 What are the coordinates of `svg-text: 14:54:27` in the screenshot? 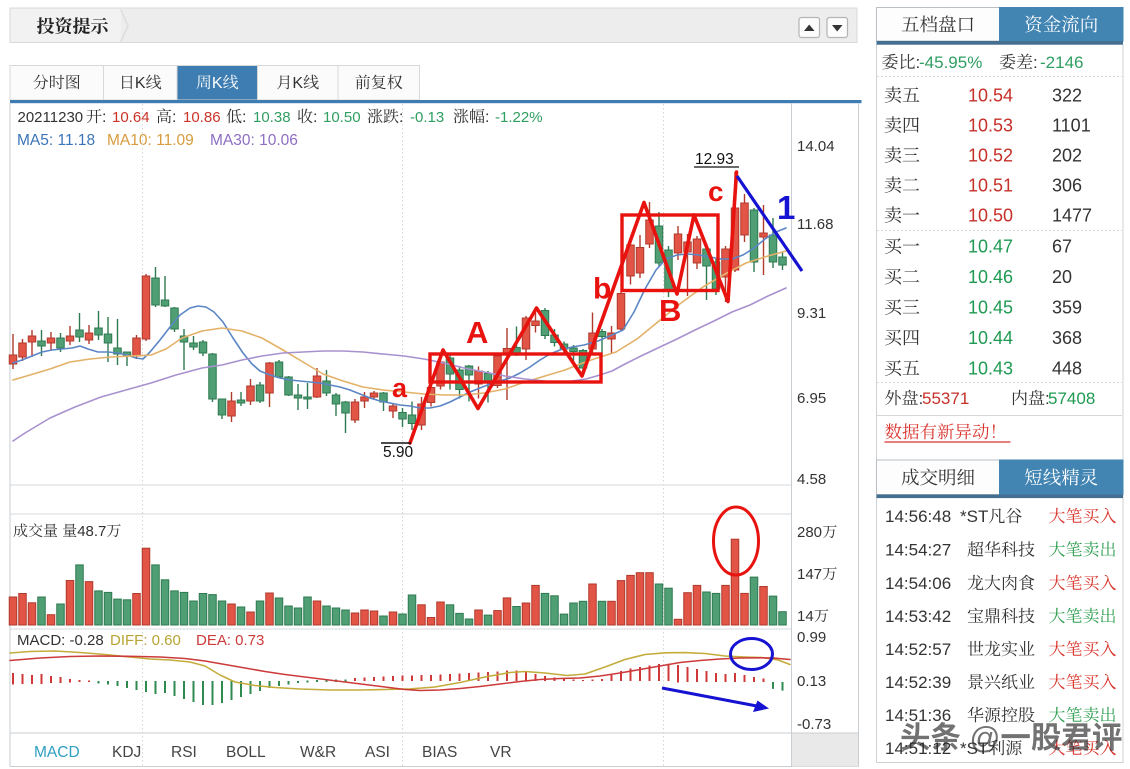 It's located at (918, 550).